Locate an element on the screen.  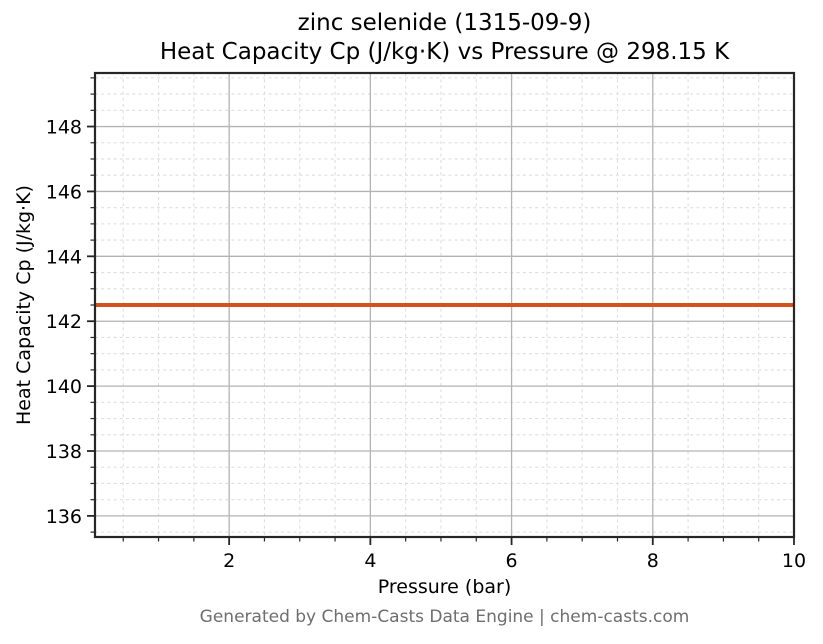
y-tick-label: 140 is located at coordinates (64, 387).